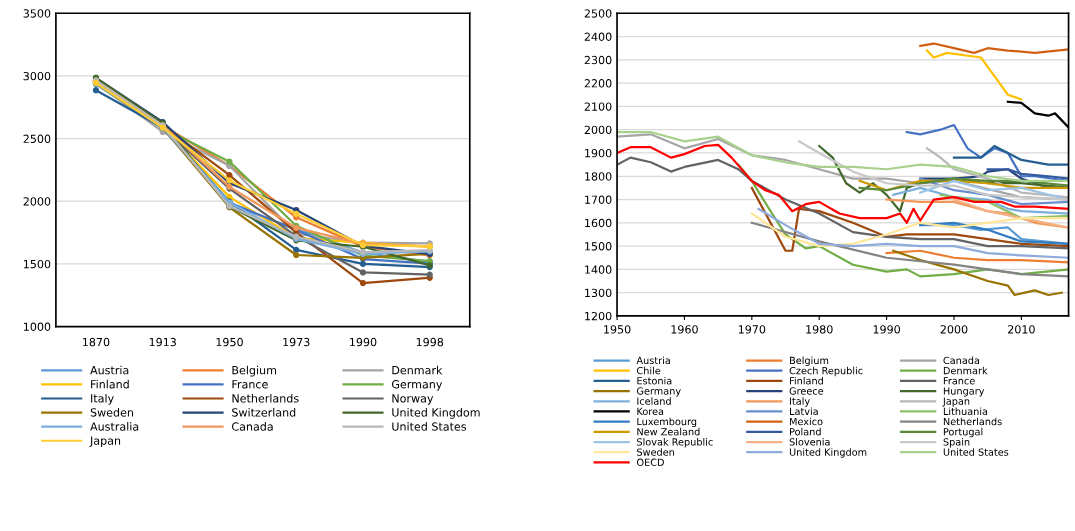 The height and width of the screenshot is (531, 1075). I want to click on y-tick-label: 2400, so click(598, 36).